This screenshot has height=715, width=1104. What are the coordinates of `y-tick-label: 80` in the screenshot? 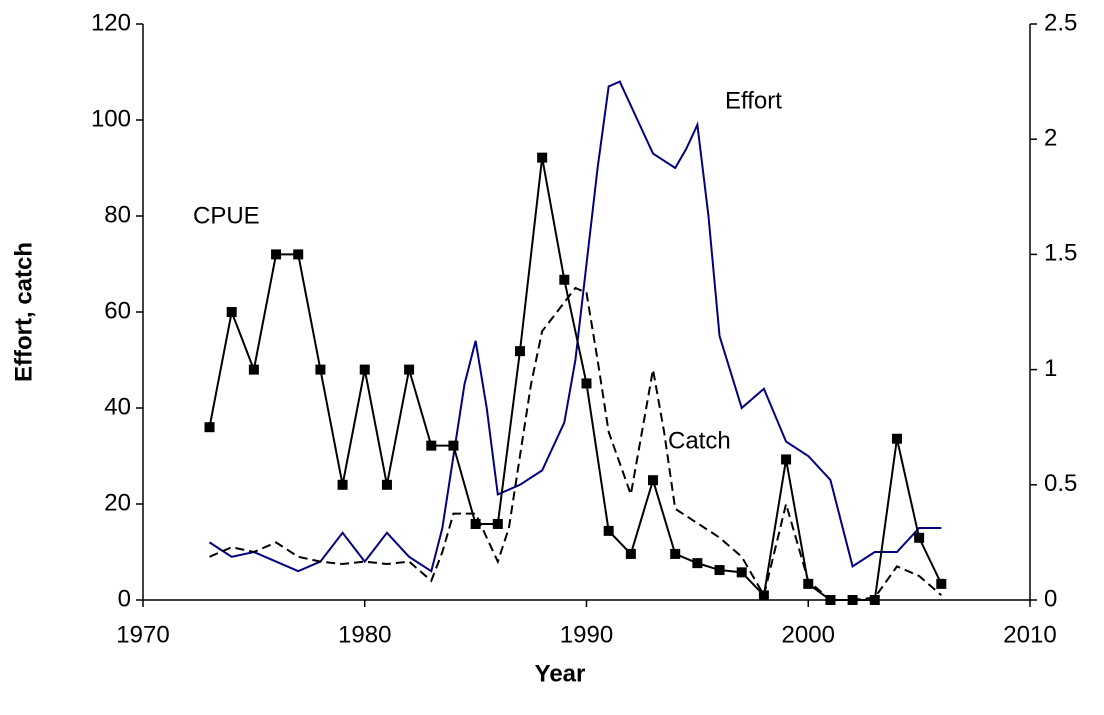 It's located at (117, 214).